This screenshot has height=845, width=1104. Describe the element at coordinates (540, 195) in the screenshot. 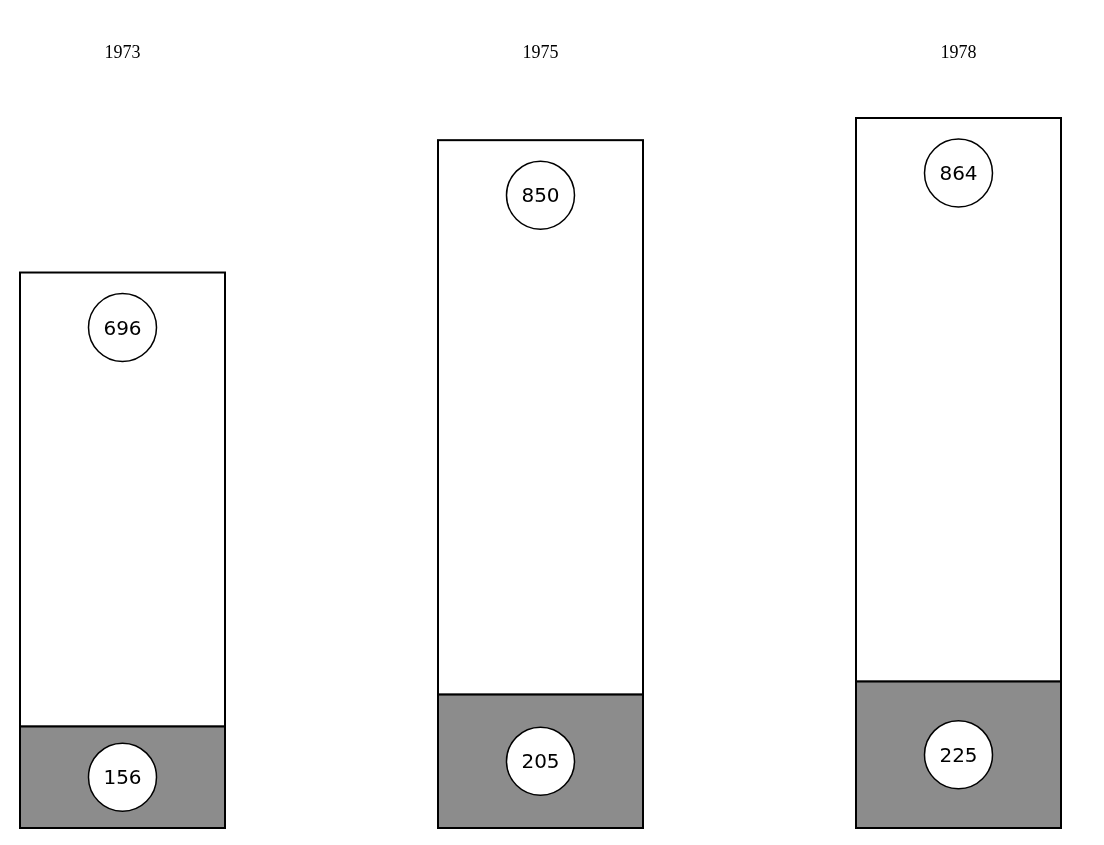

I see `data-label: 850` at that location.